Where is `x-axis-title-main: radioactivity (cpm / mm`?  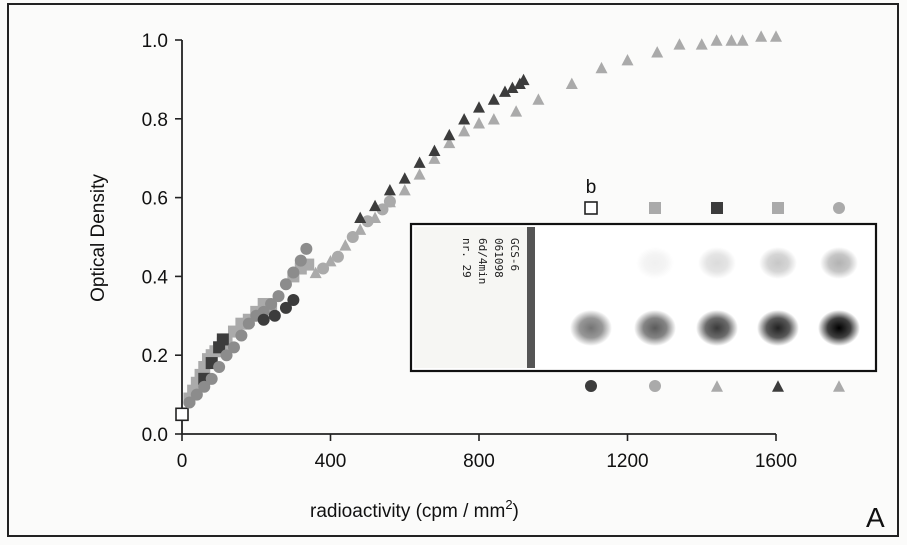
x-axis-title-main: radioactivity (cpm / mm is located at coordinates (407, 511).